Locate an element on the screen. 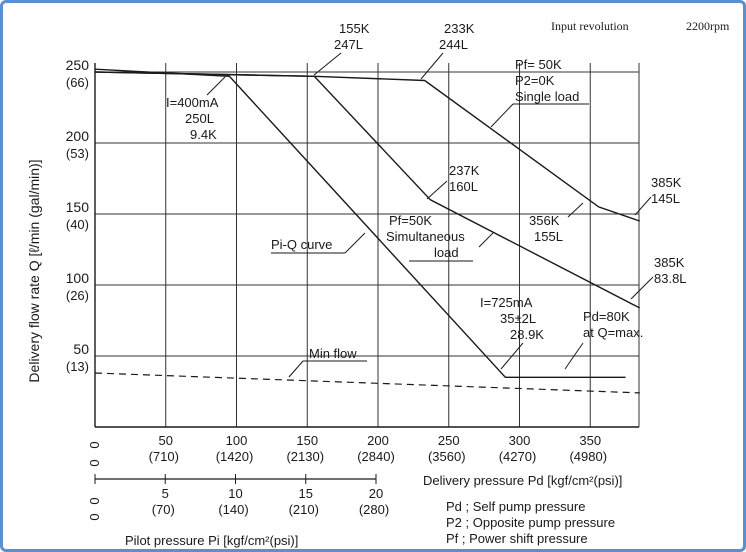 The image size is (746, 552). annotation-250l: 250L is located at coordinates (199, 118).